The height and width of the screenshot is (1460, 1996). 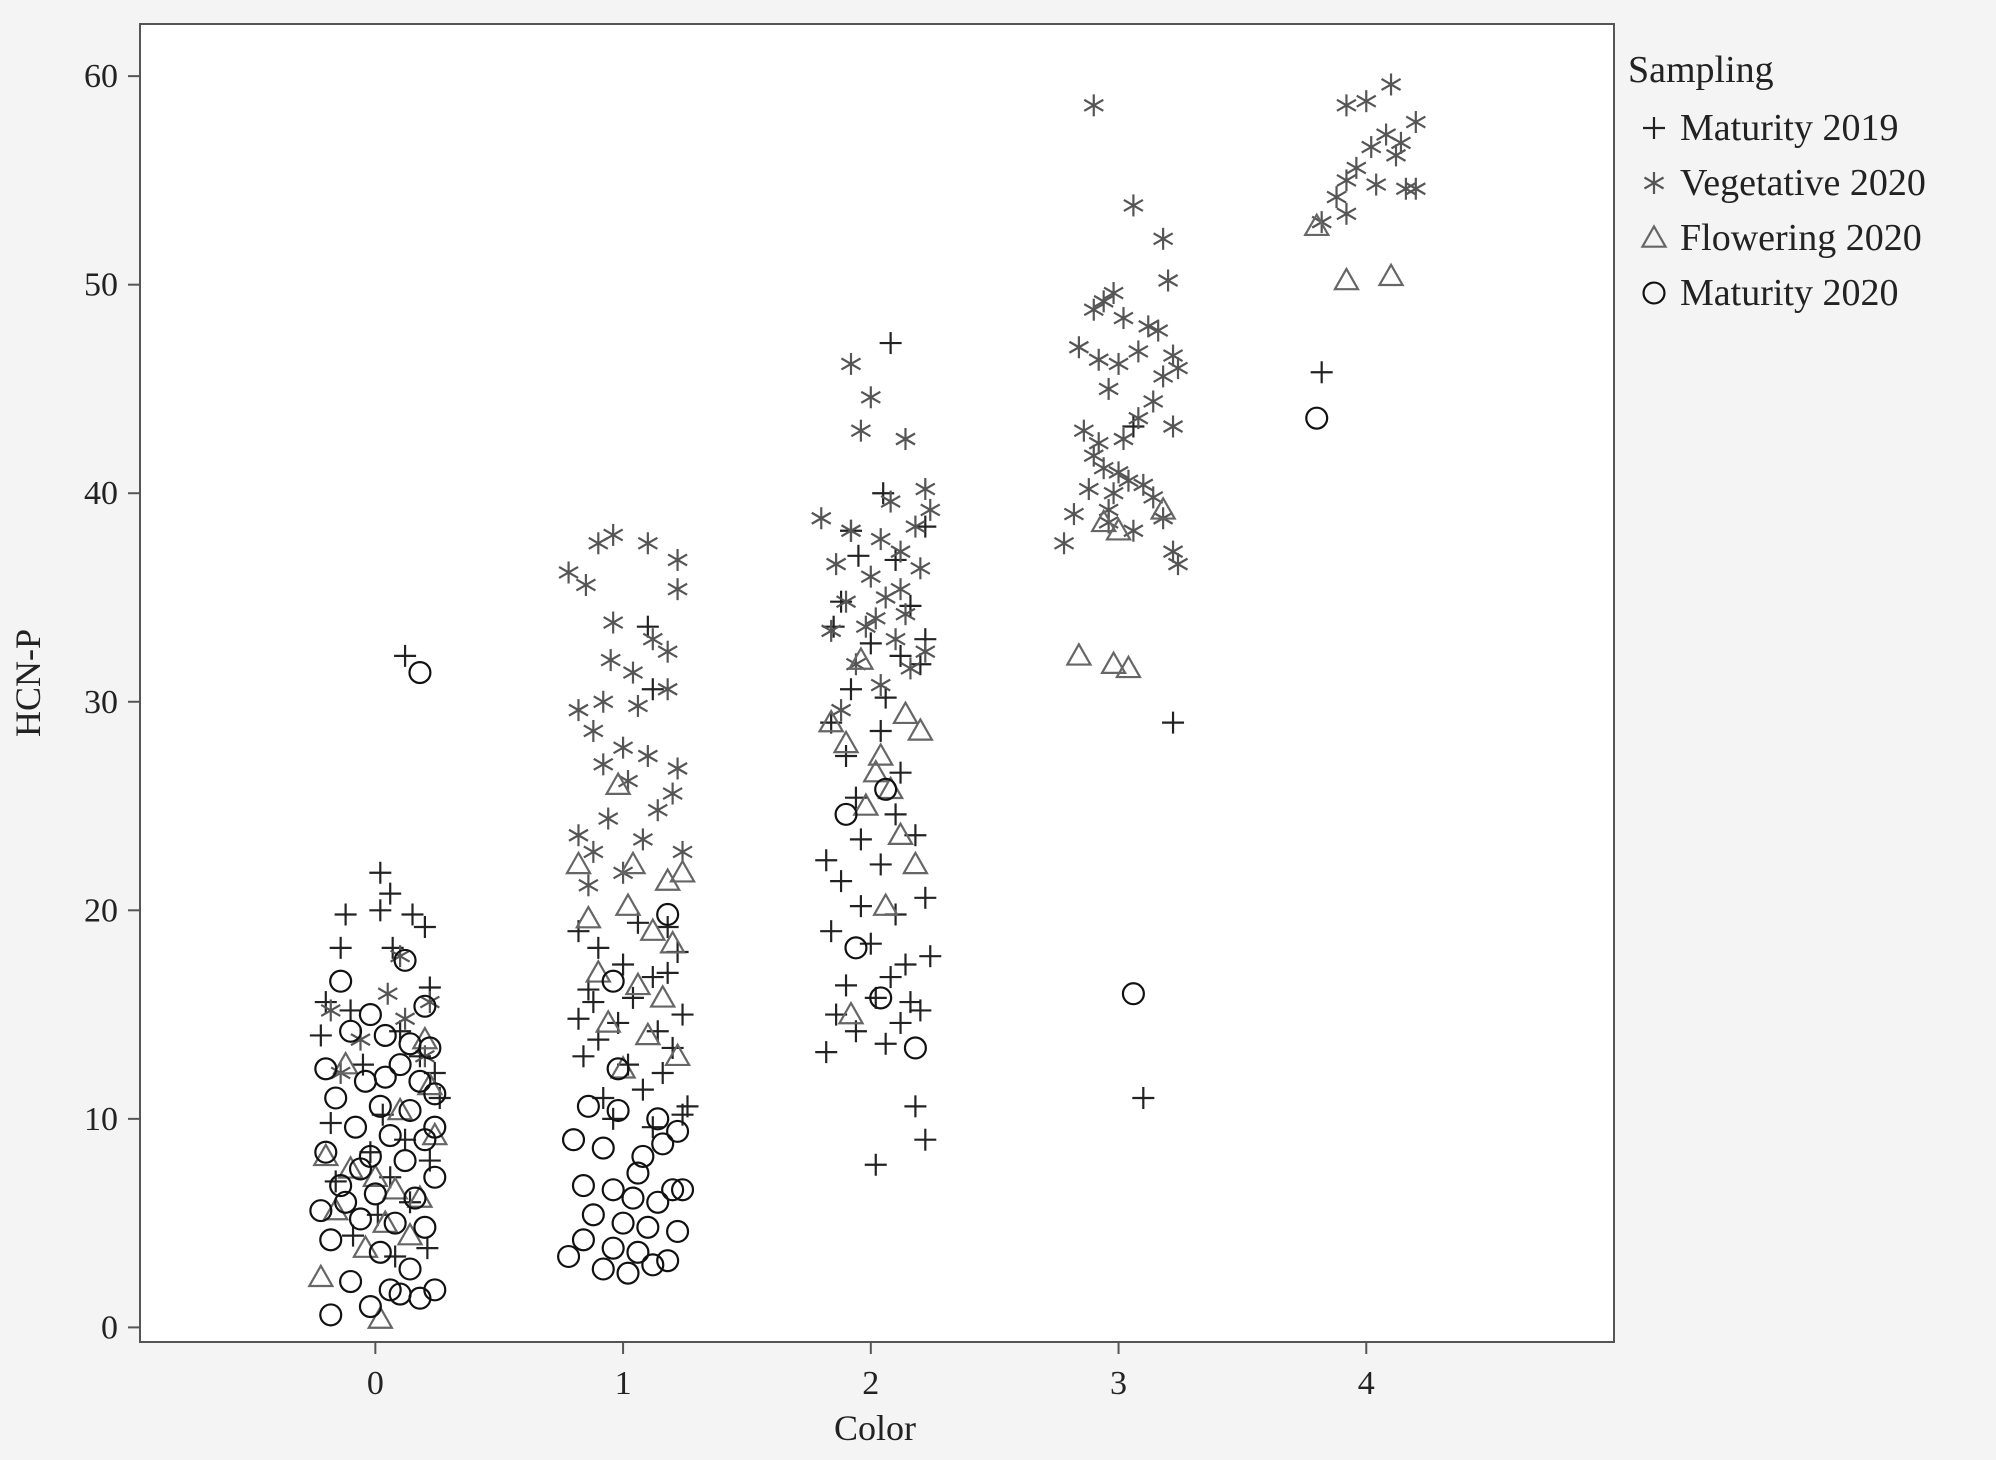 What do you see at coordinates (109, 1327) in the screenshot?
I see `y-tick-label: 0` at bounding box center [109, 1327].